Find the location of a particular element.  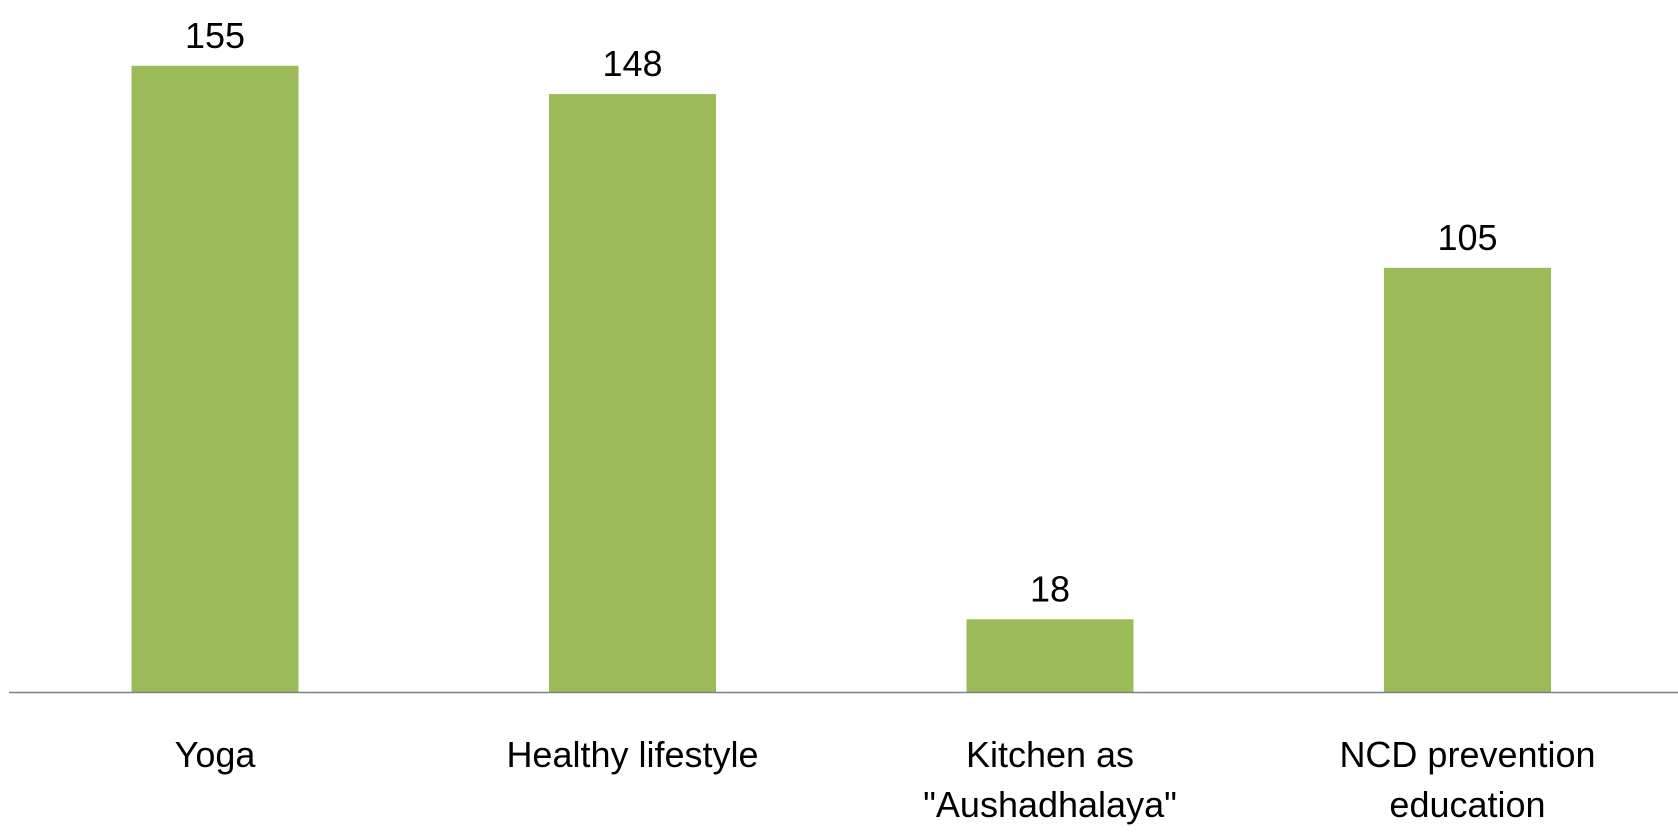

x-tick-label: Kitchen as "Aushadhalaya" is located at coordinates (1050, 779).